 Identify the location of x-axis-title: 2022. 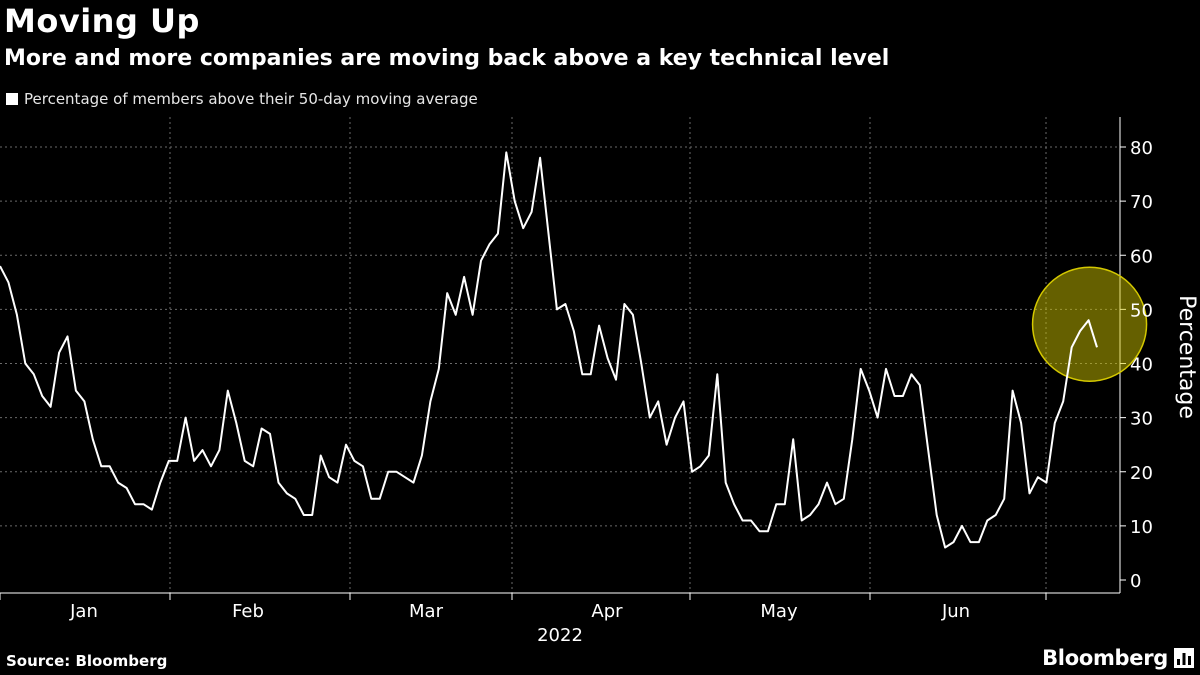
(560, 635).